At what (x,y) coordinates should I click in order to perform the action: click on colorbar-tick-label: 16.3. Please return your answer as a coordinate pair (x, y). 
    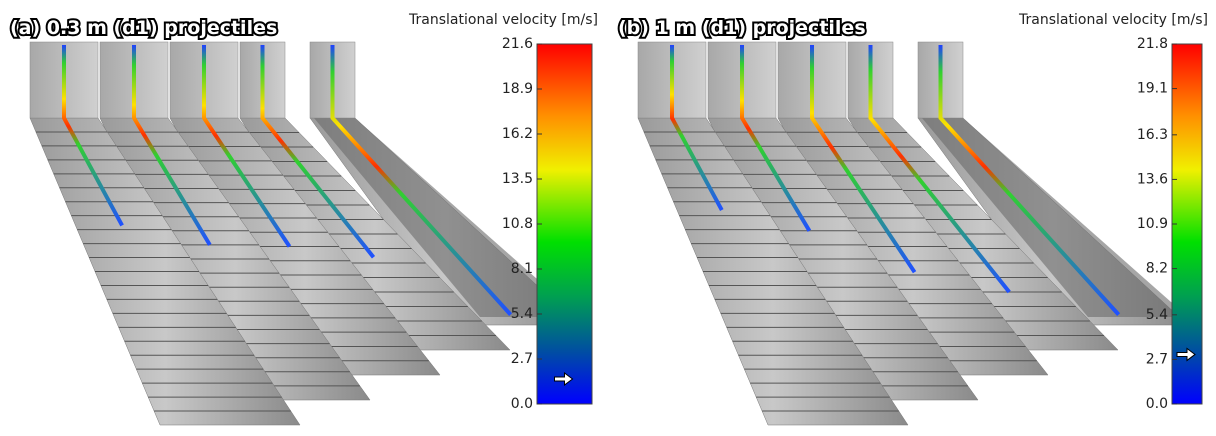
    Looking at the image, I should click on (1152, 135).